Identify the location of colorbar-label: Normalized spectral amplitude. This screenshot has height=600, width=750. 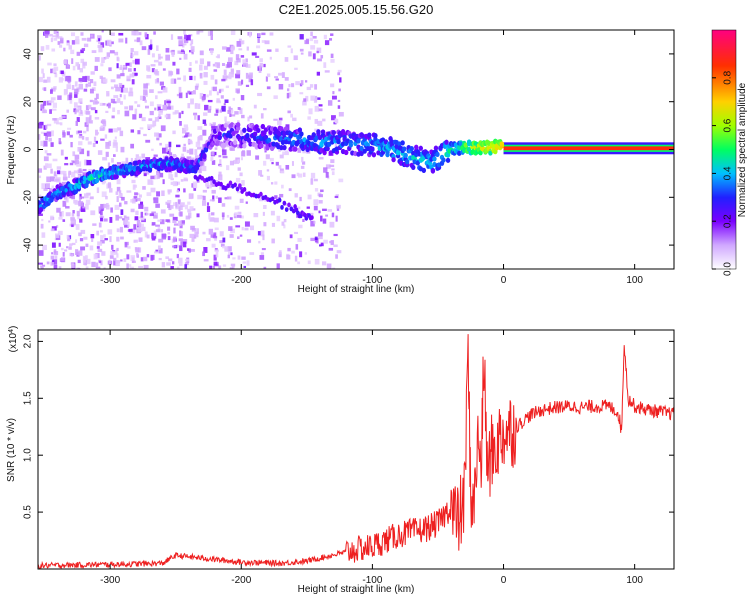
(742, 149).